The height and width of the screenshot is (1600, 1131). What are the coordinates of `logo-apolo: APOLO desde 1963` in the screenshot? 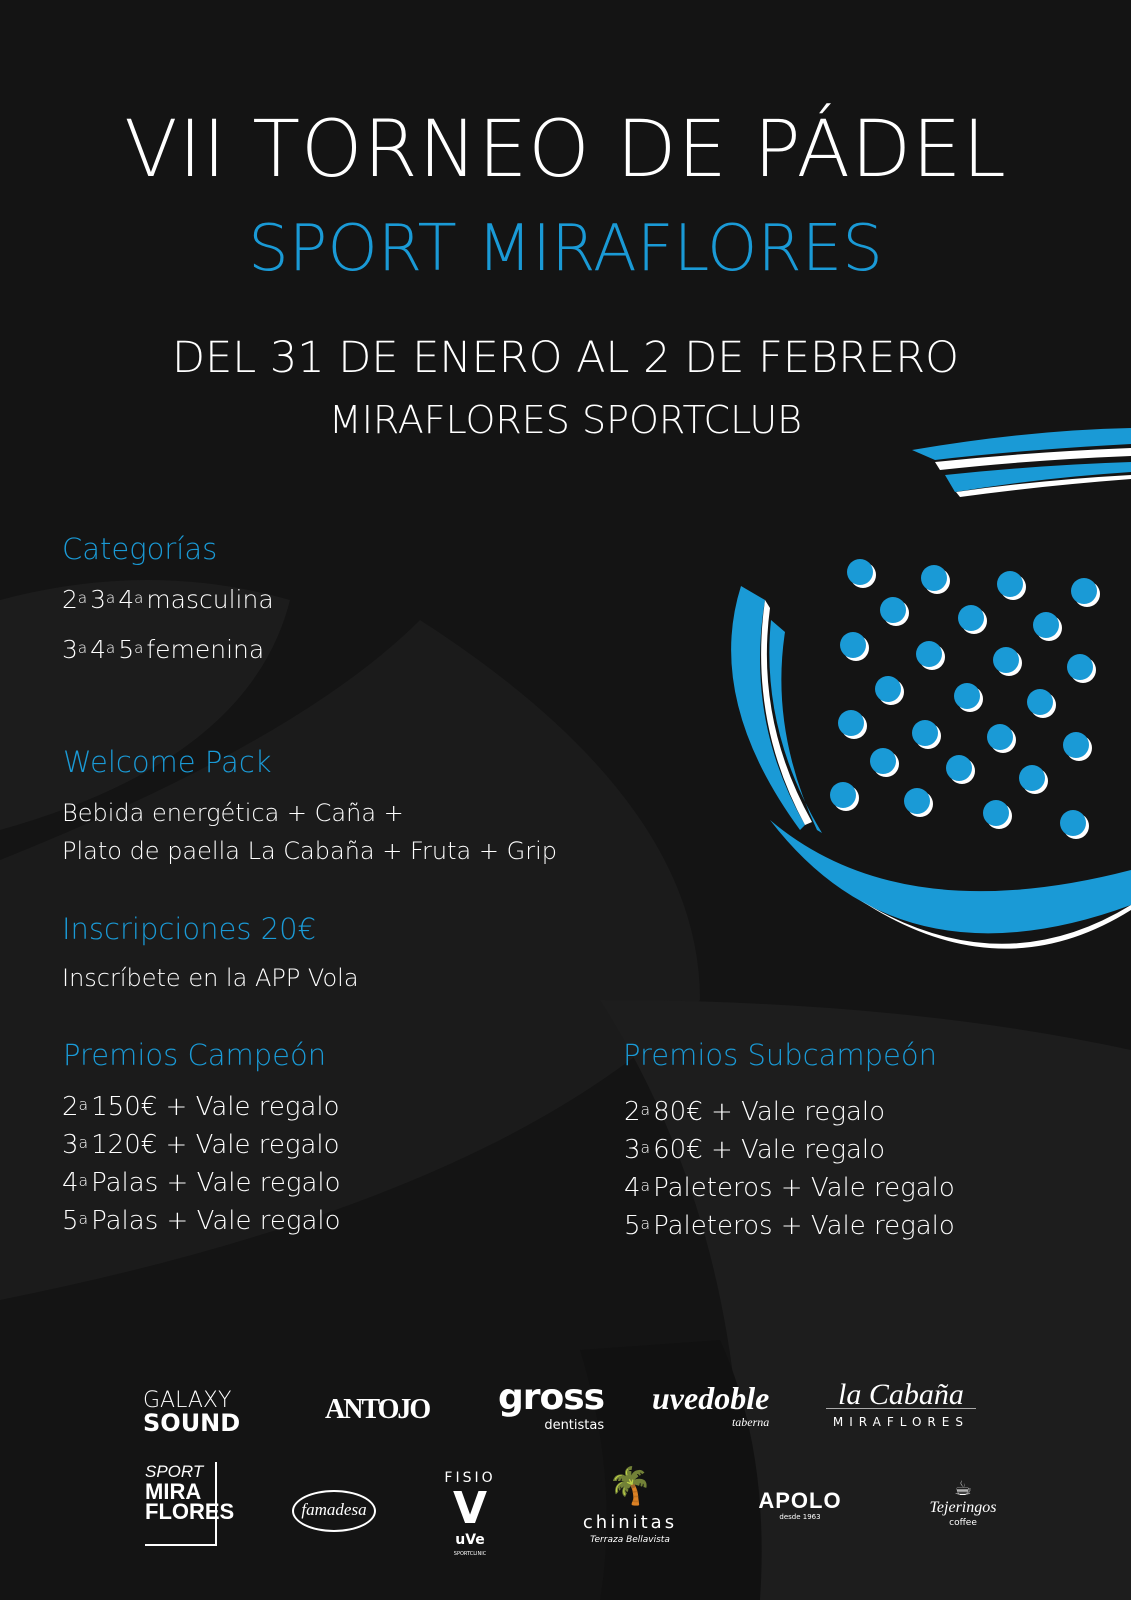 It's located at (800, 1506).